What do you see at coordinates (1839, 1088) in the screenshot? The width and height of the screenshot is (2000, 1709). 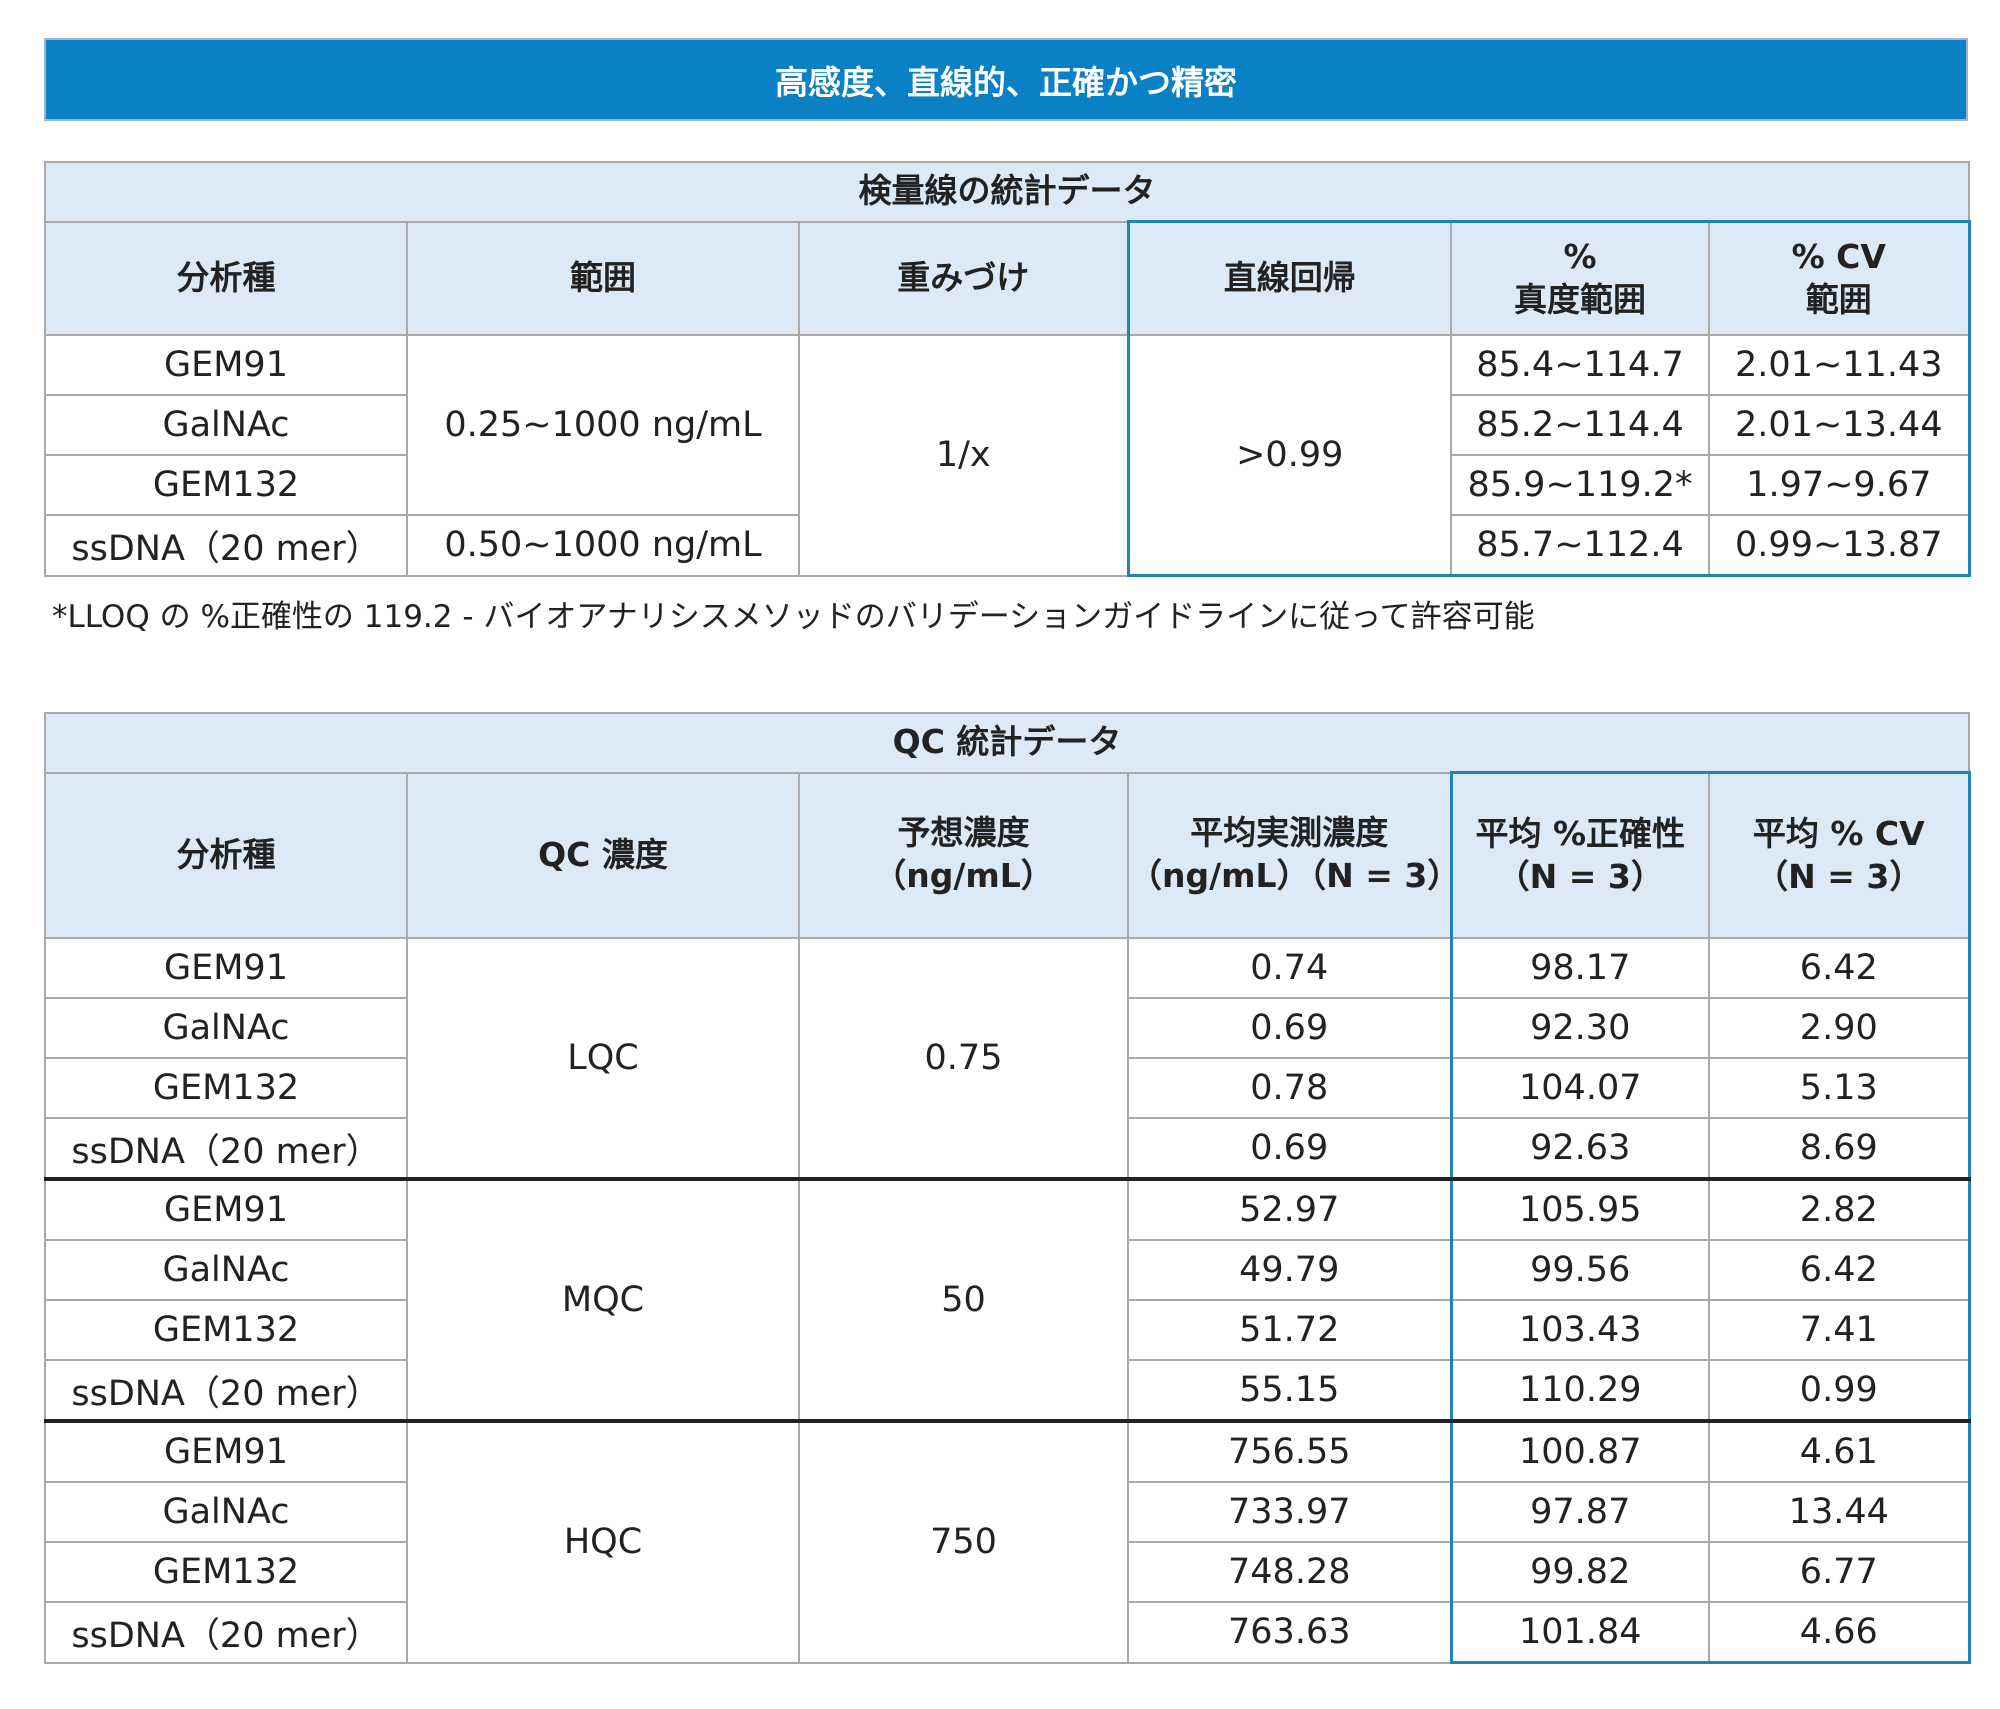 I see `cv-cell: 5.13` at bounding box center [1839, 1088].